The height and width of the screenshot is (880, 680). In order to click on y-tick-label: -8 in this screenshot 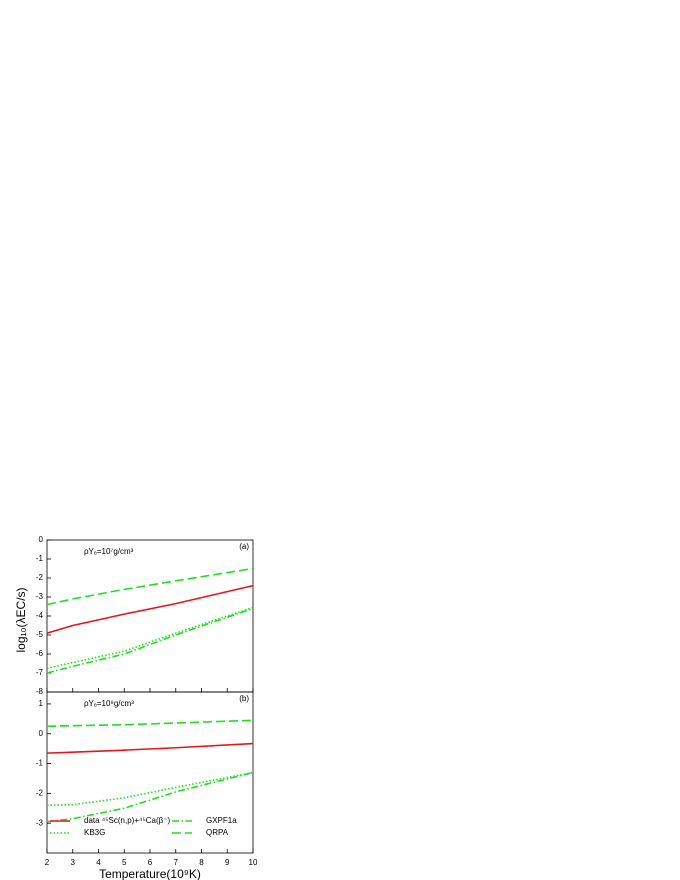, I will do `click(40, 691)`.